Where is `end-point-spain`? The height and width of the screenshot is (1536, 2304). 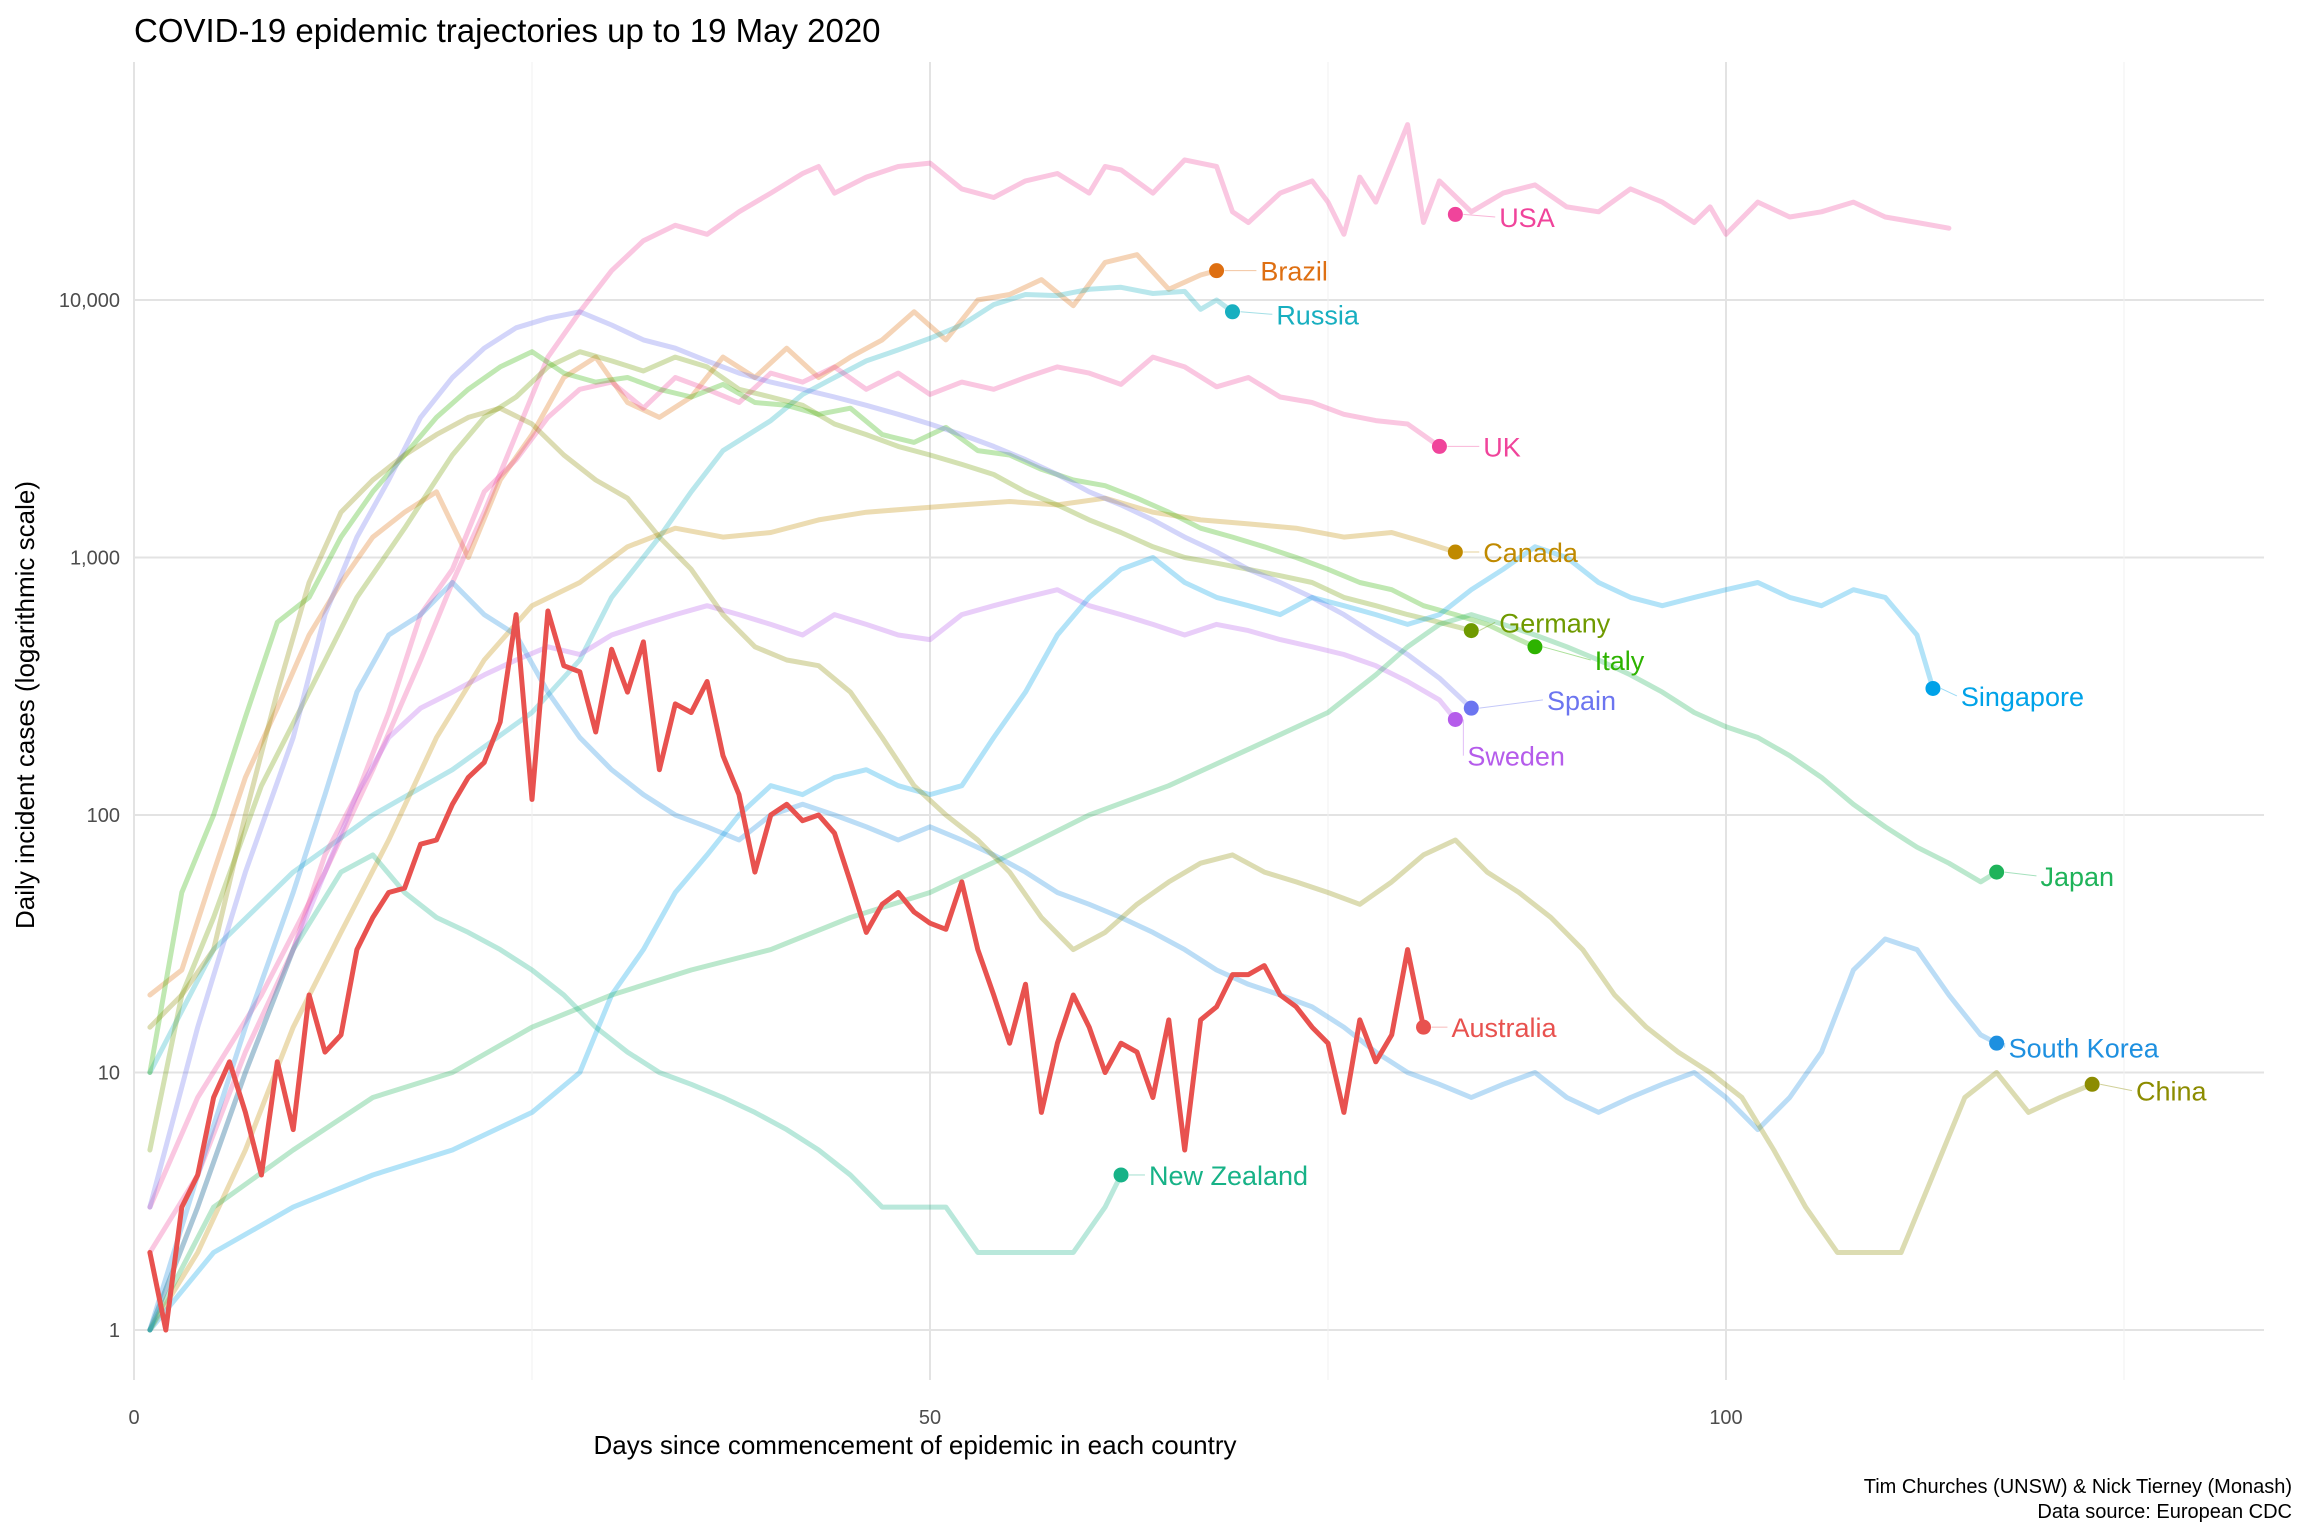
end-point-spain is located at coordinates (1471, 708).